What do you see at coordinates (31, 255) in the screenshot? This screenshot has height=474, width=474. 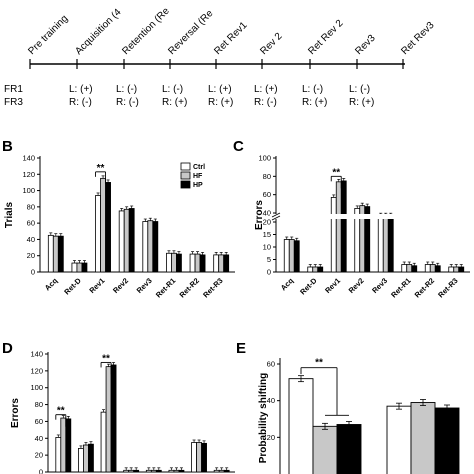 I see `panel-b-y-tick-label: 20` at bounding box center [31, 255].